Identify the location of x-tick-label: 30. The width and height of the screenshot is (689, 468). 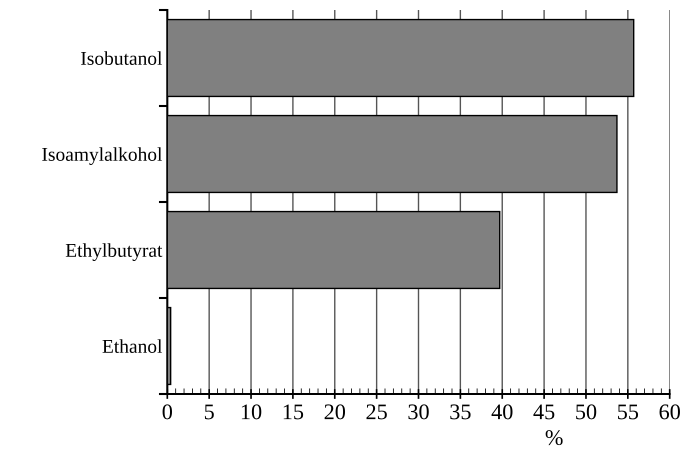
(418, 412).